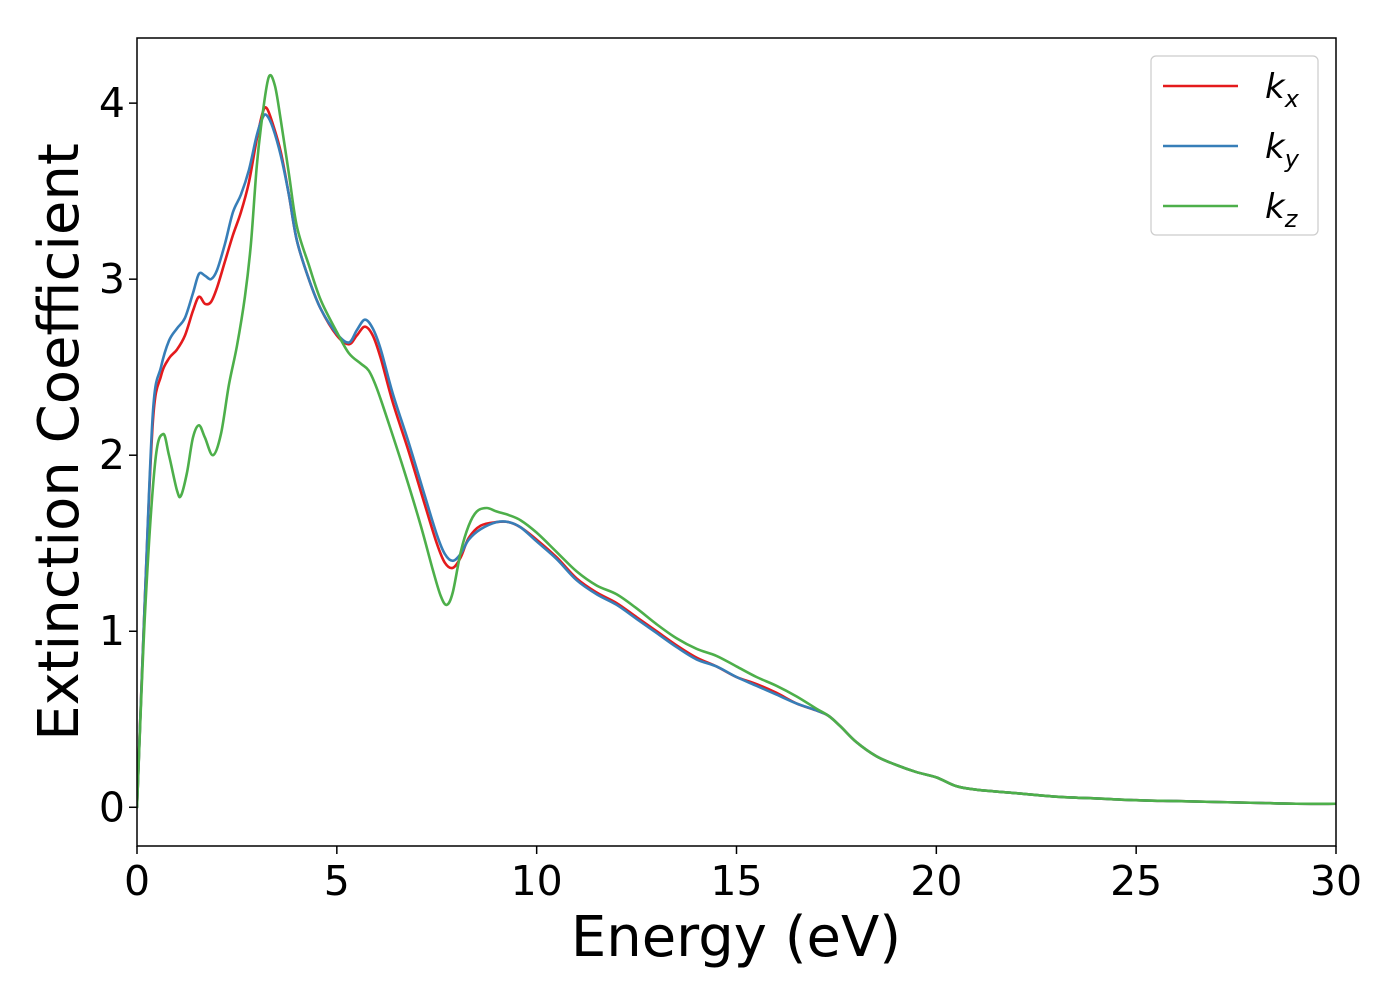 The image size is (1400, 1000). Describe the element at coordinates (112, 455) in the screenshot. I see `y-tick-label: 2` at that location.